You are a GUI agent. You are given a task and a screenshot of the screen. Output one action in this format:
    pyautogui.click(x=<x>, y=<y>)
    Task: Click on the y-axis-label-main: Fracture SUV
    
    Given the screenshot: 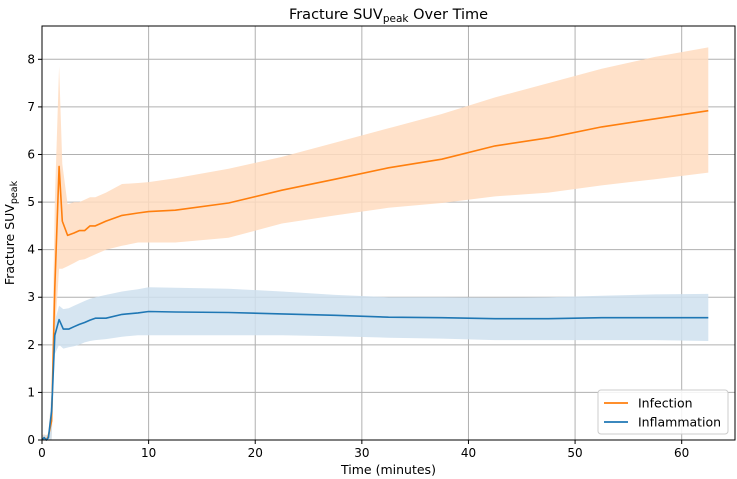 What is the action you would take?
    pyautogui.click(x=9, y=244)
    